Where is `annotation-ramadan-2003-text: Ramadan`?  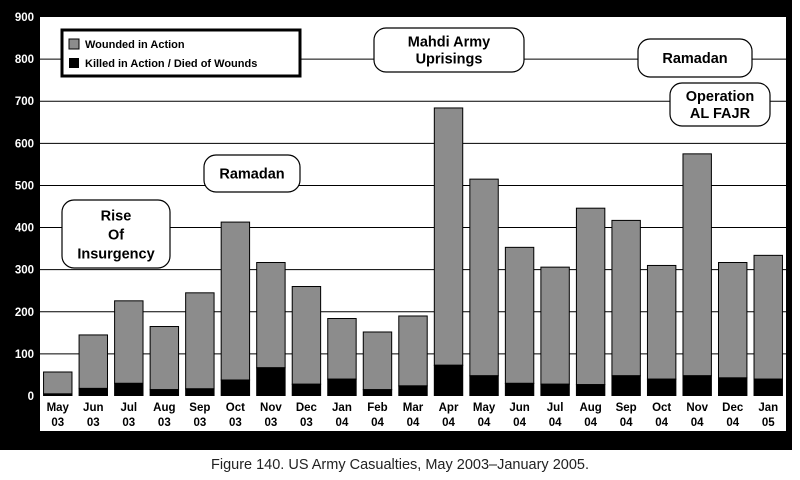 annotation-ramadan-2003-text: Ramadan is located at coordinates (251, 175).